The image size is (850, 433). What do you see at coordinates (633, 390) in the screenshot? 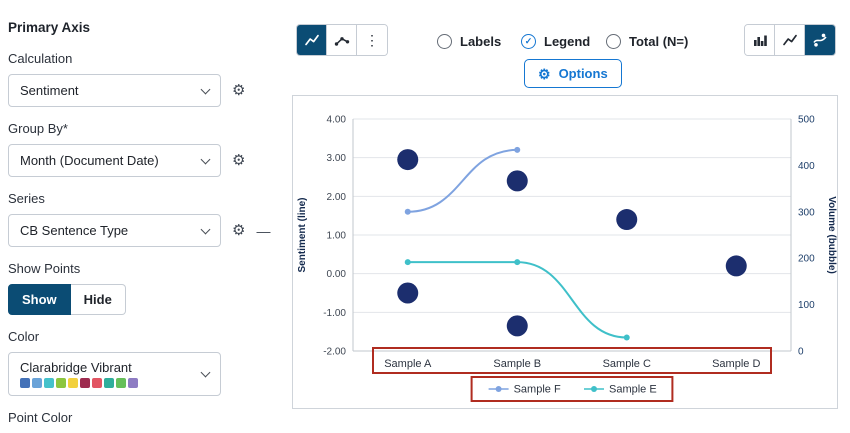
I see `svg-text: Sample E` at bounding box center [633, 390].